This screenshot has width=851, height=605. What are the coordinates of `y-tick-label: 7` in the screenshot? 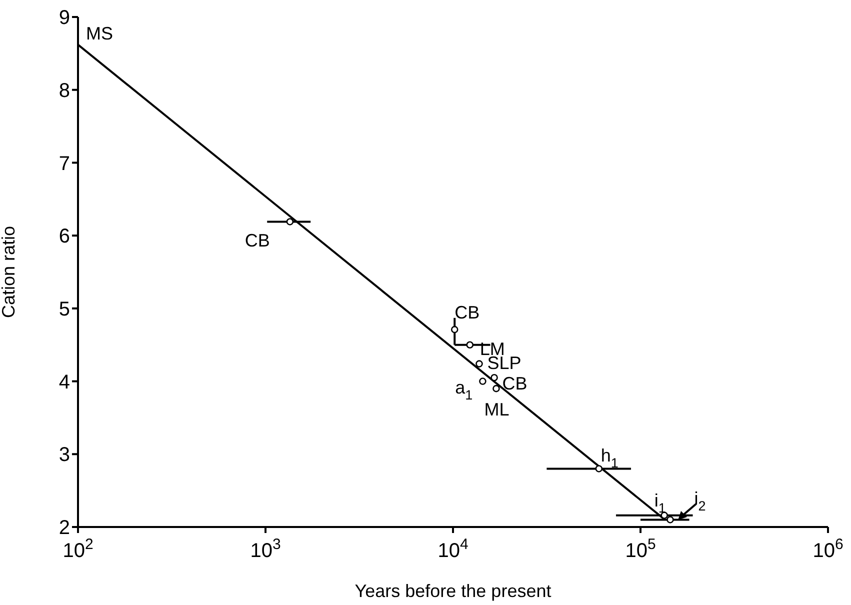 It's located at (64, 163).